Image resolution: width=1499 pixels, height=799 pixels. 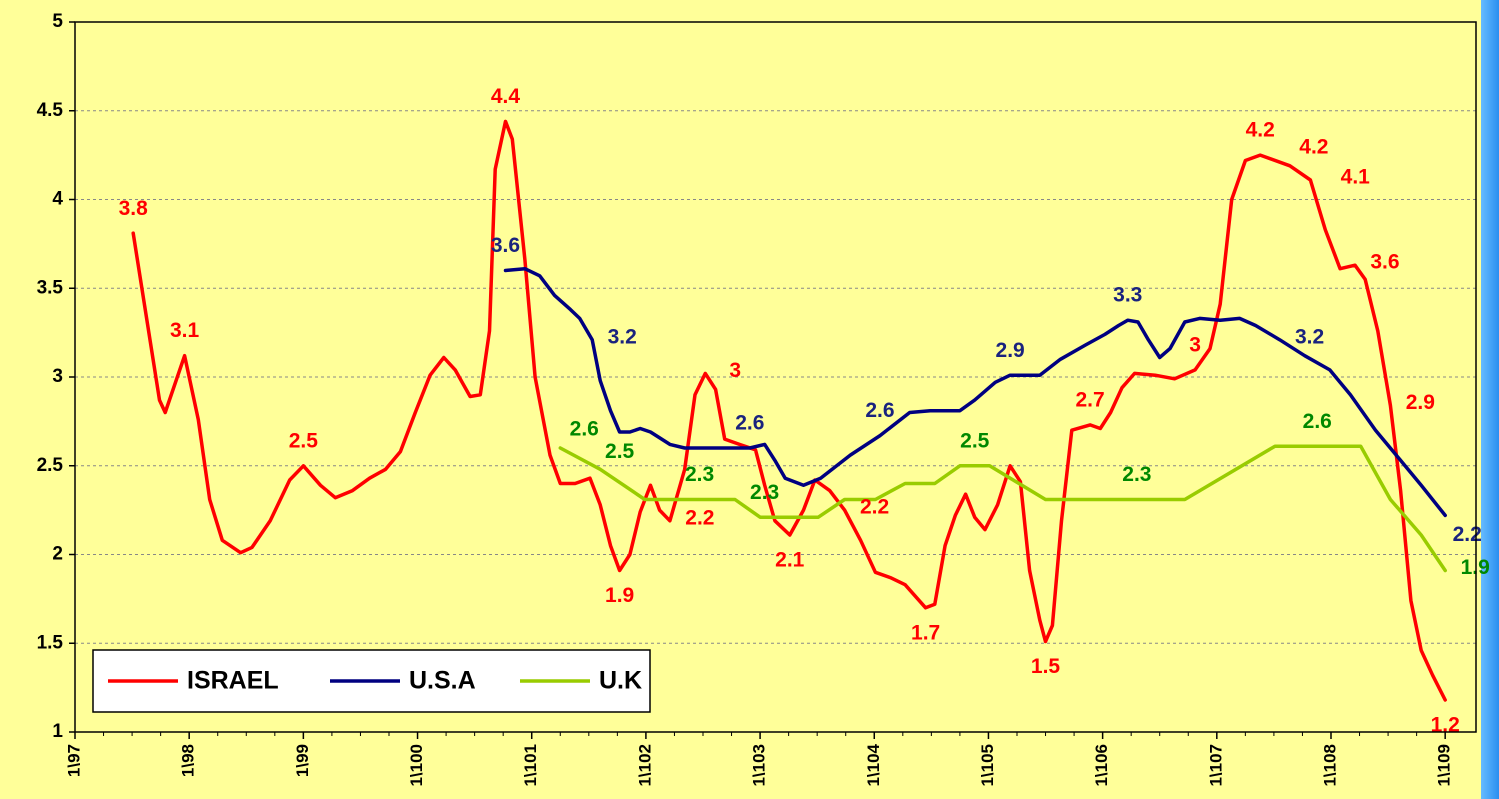 What do you see at coordinates (1002, 508) in the screenshot?
I see `series-line` at bounding box center [1002, 508].